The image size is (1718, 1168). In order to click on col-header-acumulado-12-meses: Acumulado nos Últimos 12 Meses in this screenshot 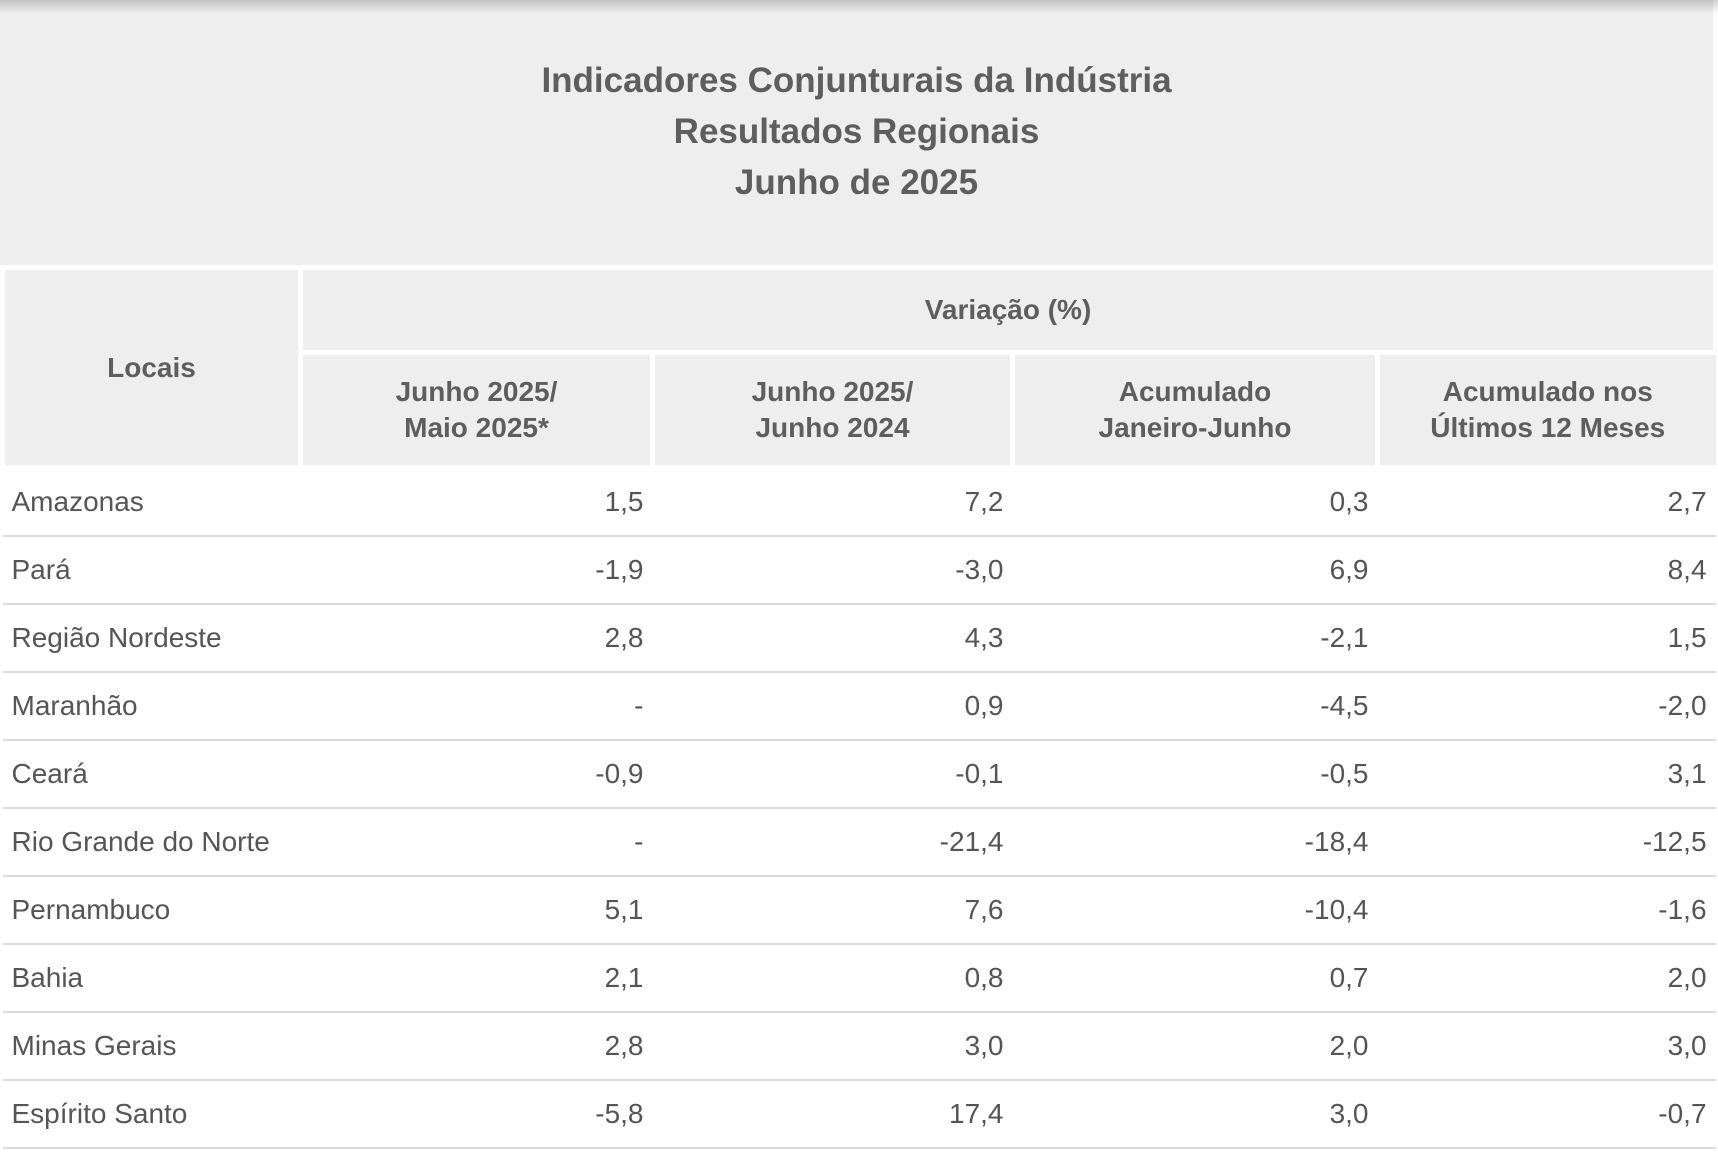, I will do `click(1545, 410)`.